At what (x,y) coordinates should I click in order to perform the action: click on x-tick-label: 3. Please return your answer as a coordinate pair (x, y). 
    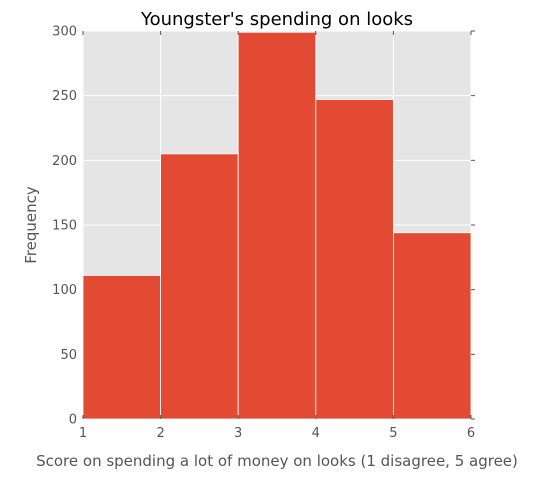
    Looking at the image, I should click on (238, 433).